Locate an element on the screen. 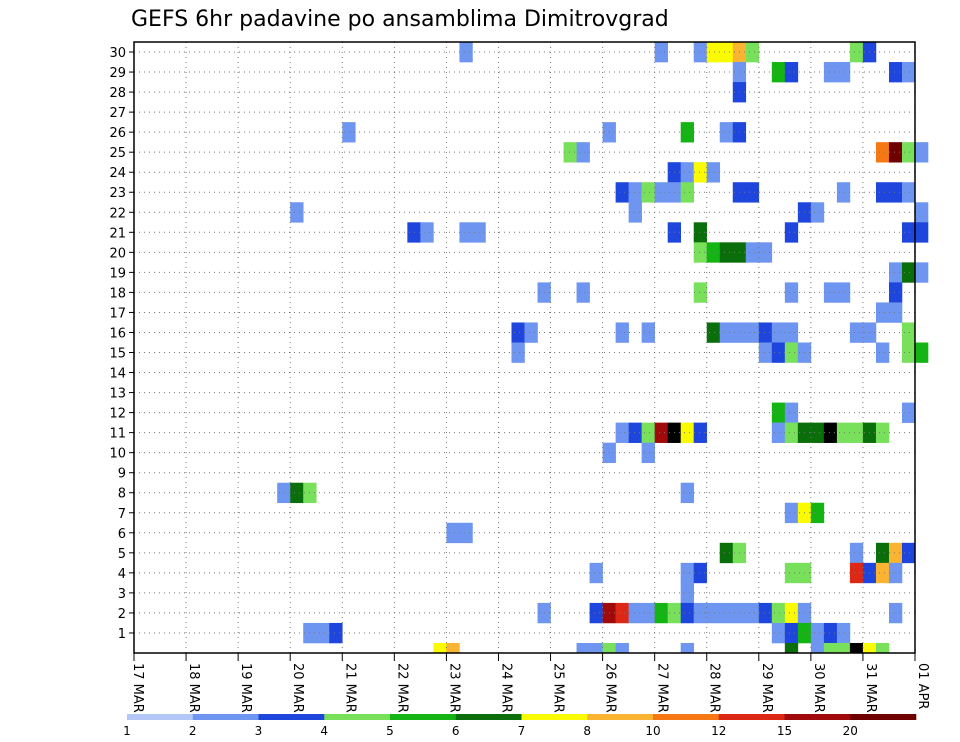 The image size is (960, 742). y-tick-label: 15 is located at coordinates (117, 354).